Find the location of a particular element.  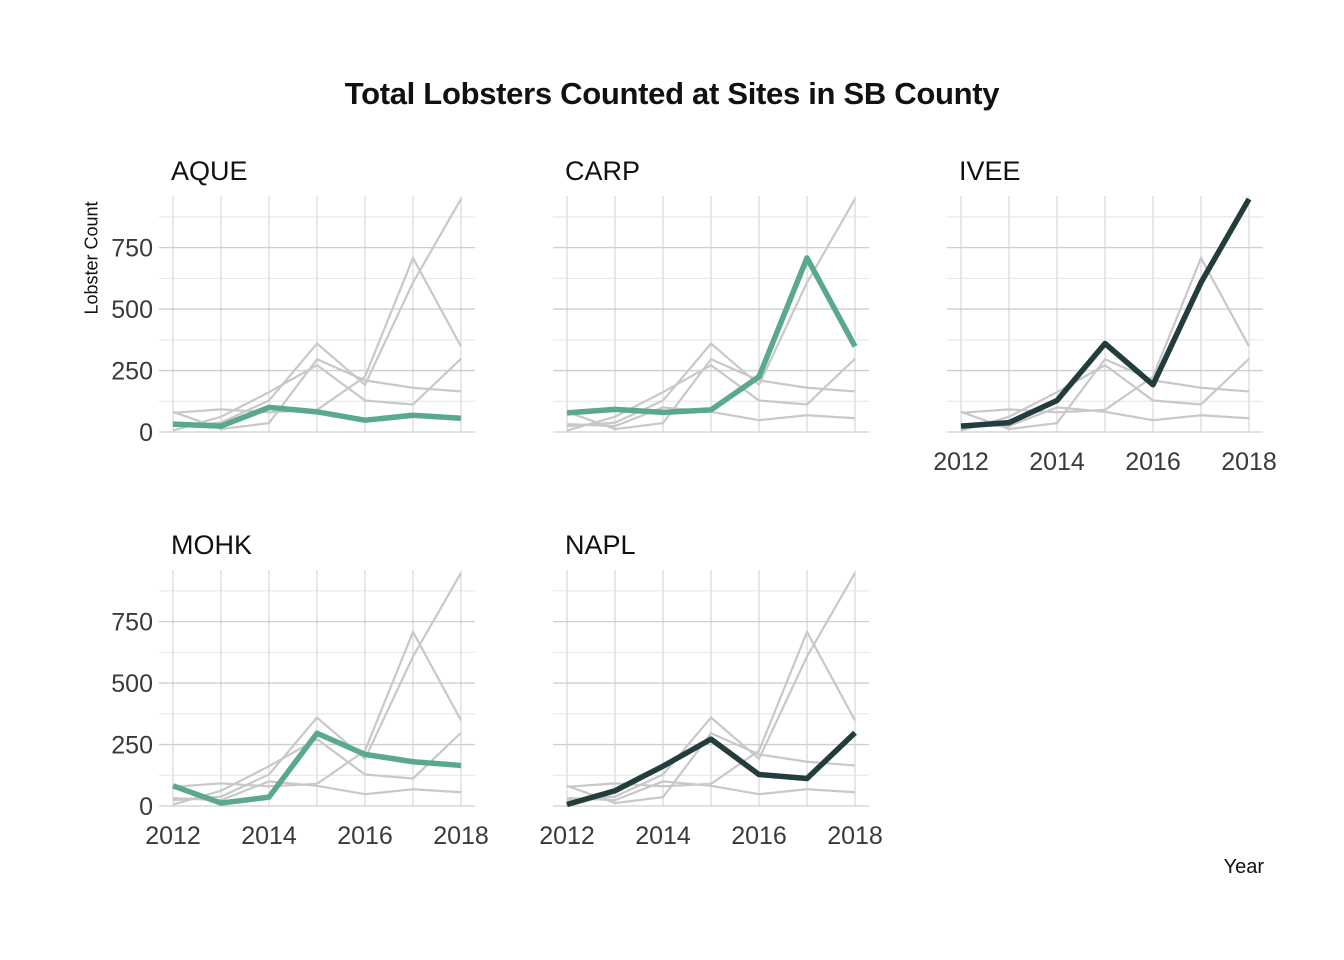

panel-title: CARP is located at coordinates (602, 171).